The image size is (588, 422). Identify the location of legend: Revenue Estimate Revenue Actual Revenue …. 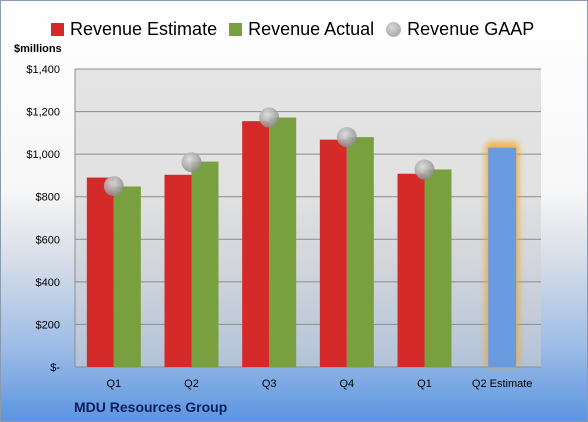
(298, 29).